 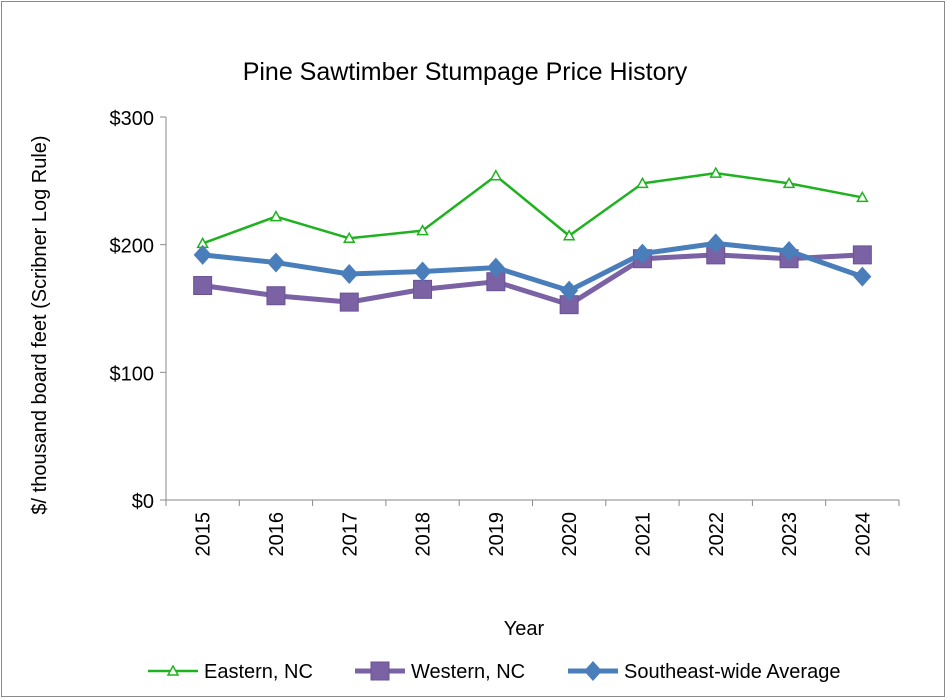 What do you see at coordinates (258, 672) in the screenshot?
I see `legend-label: Eastern, NC` at bounding box center [258, 672].